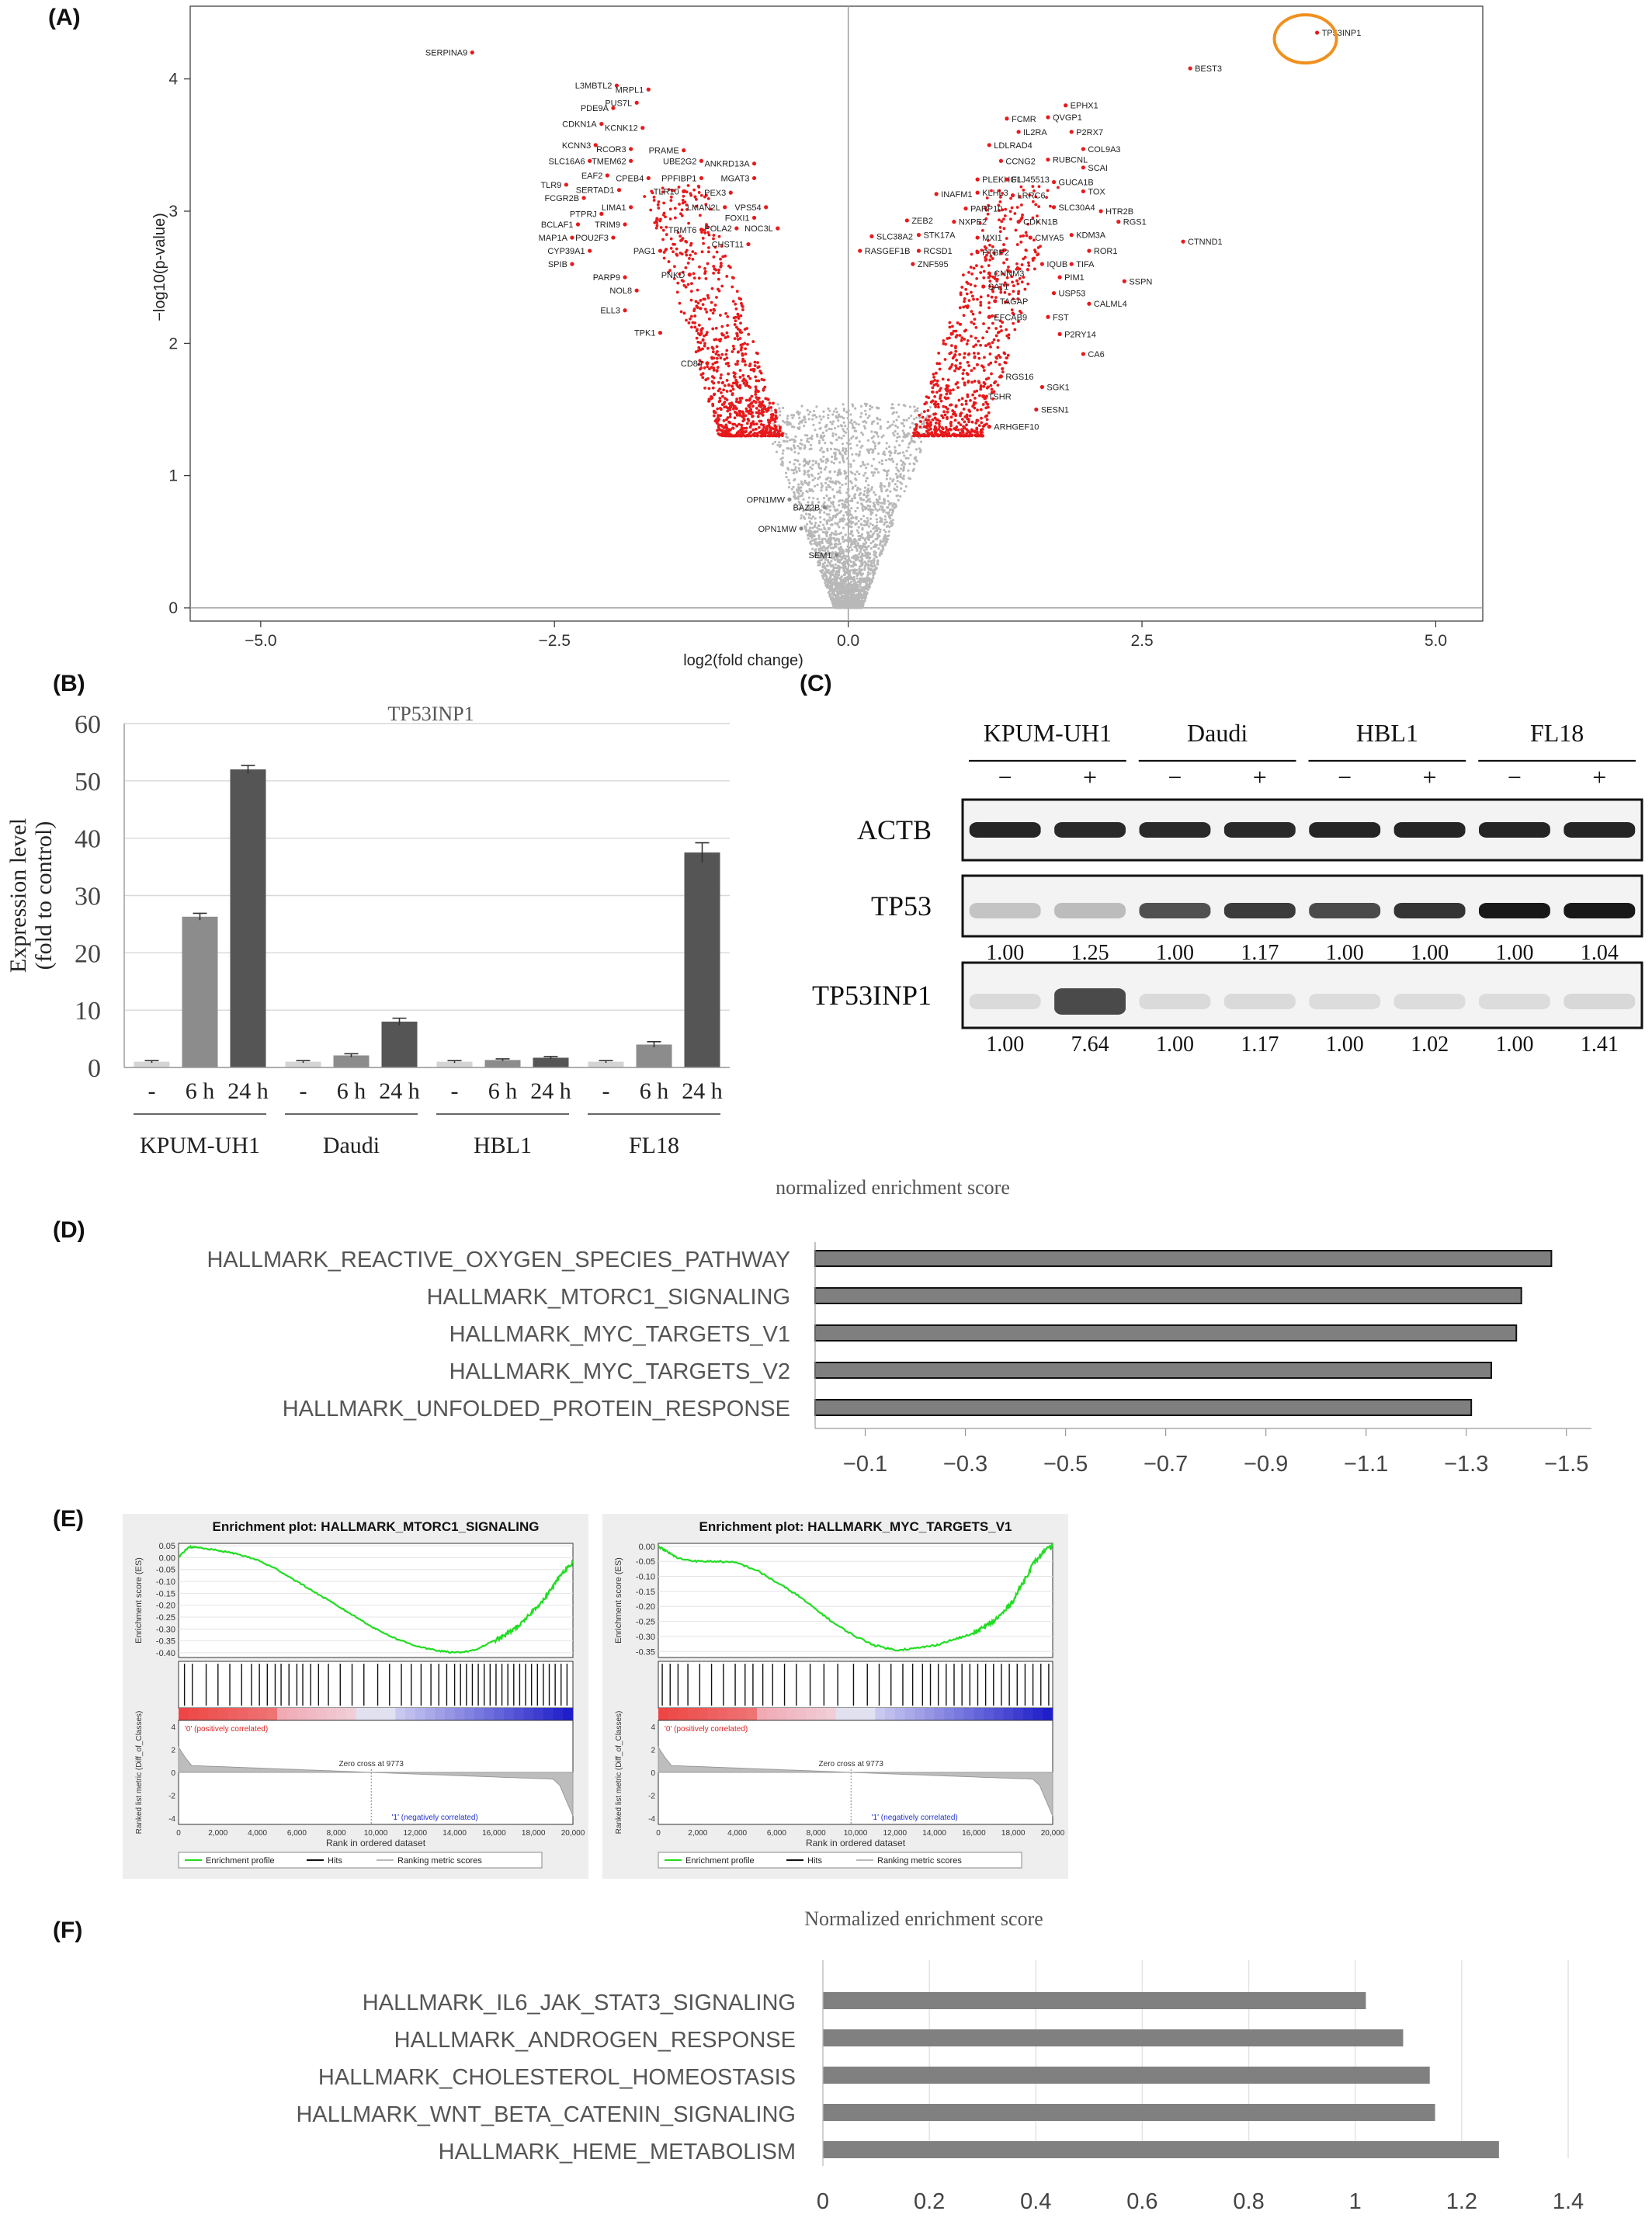 The image size is (1652, 2218). I want to click on gene-label: CMYA5, so click(1049, 238).